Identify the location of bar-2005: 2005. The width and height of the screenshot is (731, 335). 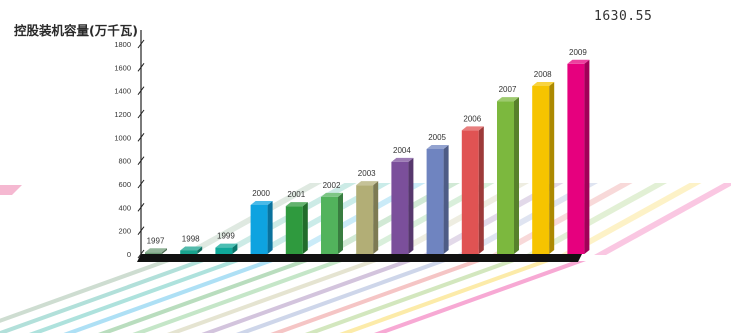
(437, 193).